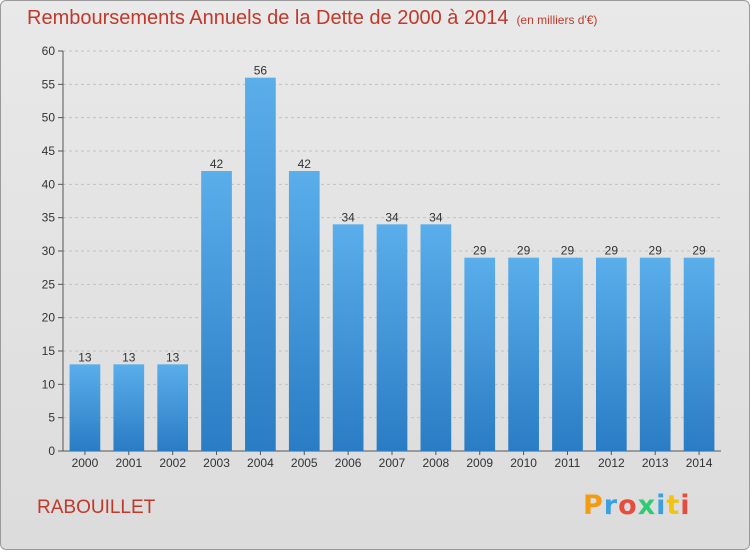 The image size is (750, 550). What do you see at coordinates (129, 357) in the screenshot?
I see `data-label-2001: 13` at bounding box center [129, 357].